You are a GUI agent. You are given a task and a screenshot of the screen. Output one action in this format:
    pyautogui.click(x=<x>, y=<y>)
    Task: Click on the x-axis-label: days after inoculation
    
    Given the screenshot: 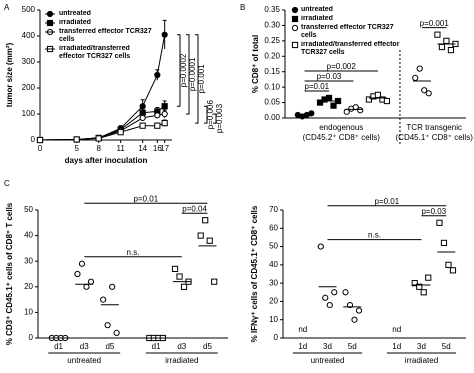 What is the action you would take?
    pyautogui.click(x=106, y=160)
    